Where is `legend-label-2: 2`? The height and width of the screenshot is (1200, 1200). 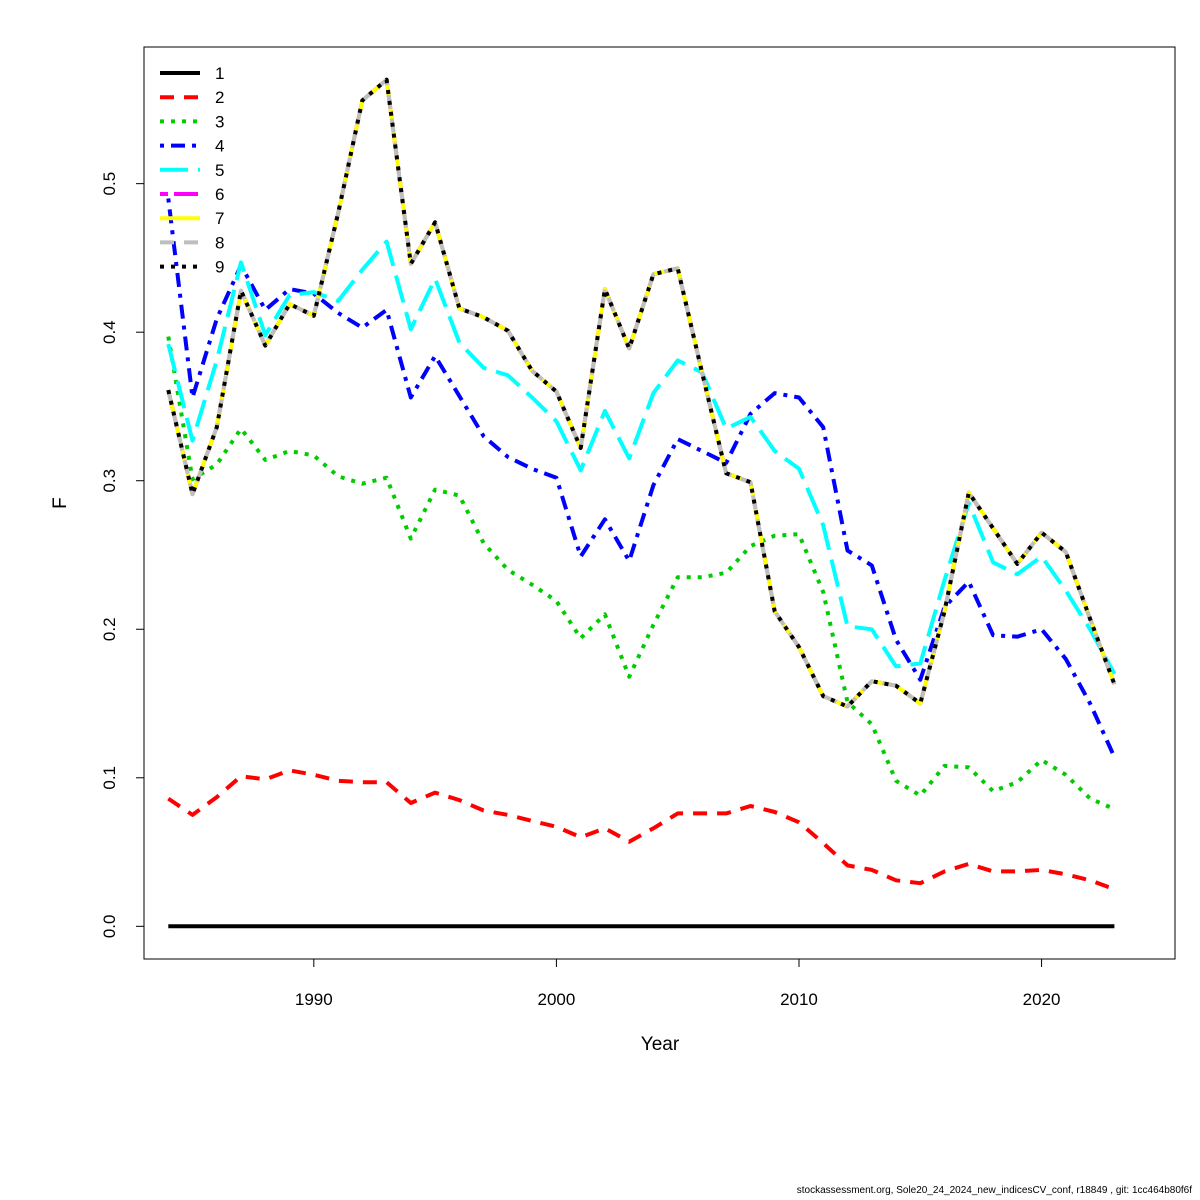
legend-label-2: 2 is located at coordinates (219, 97).